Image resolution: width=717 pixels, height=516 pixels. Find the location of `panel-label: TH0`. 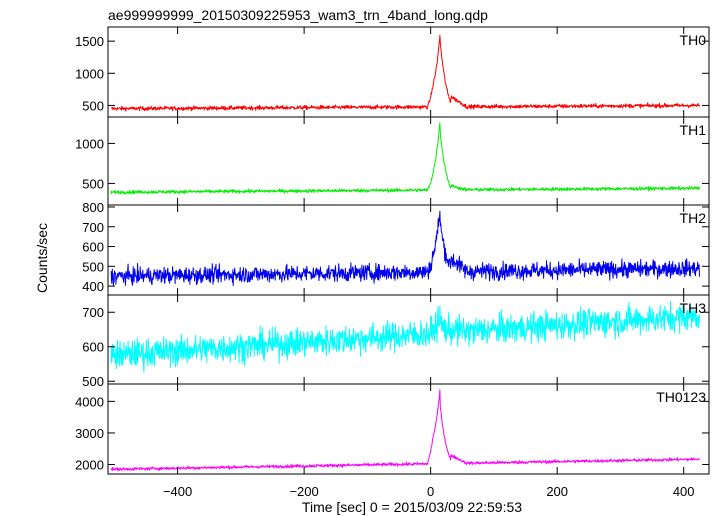

panel-label: TH0 is located at coordinates (693, 40).